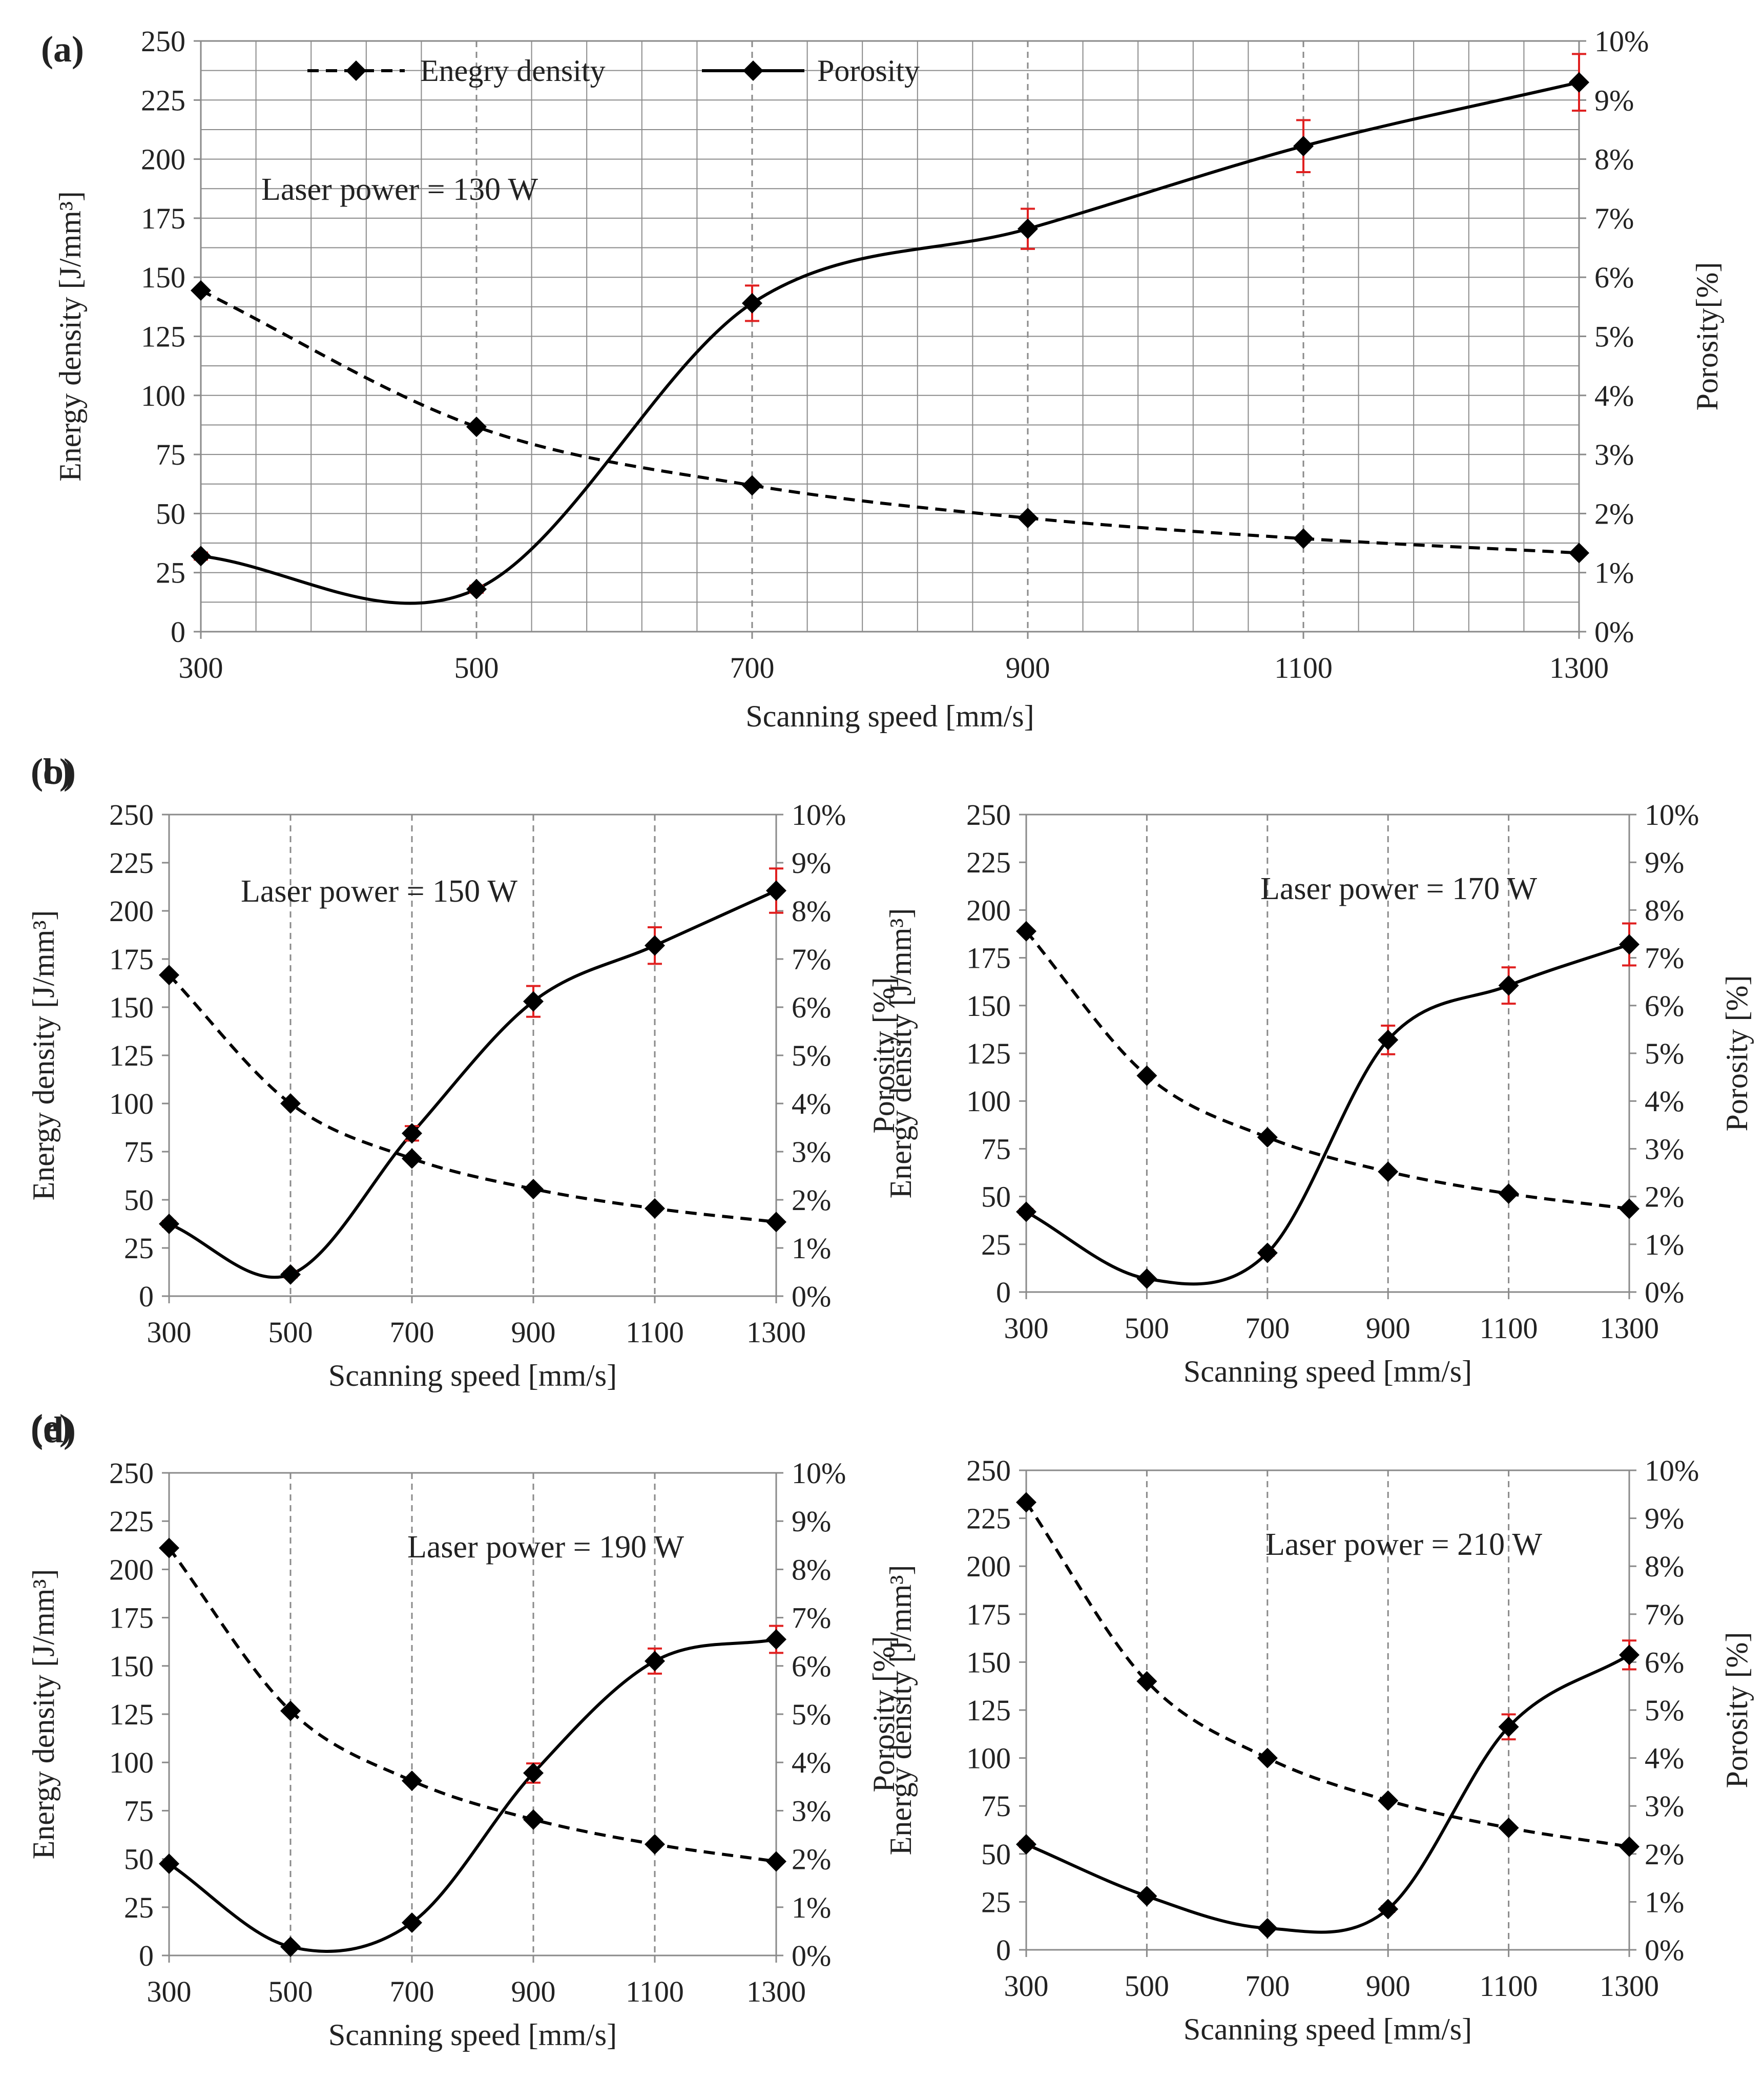  I want to click on y-right-tick-label: 0%, so click(1664, 1950).